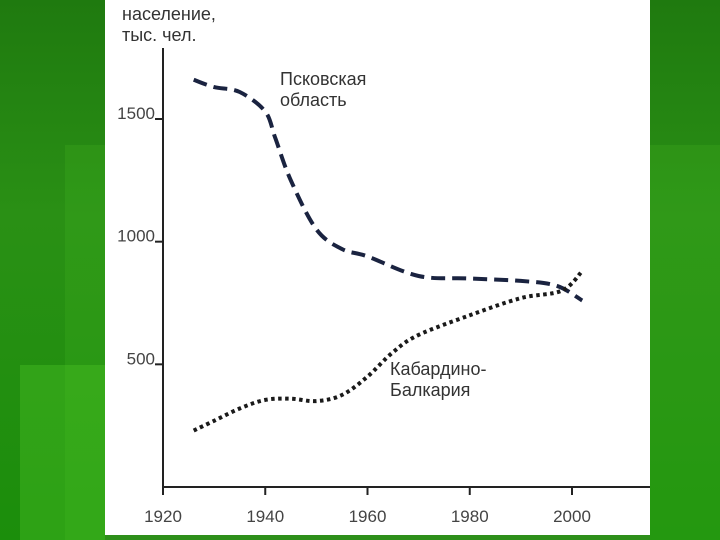 The width and height of the screenshot is (720, 540). I want to click on y-axis-label-line-1: население,, so click(169, 14).